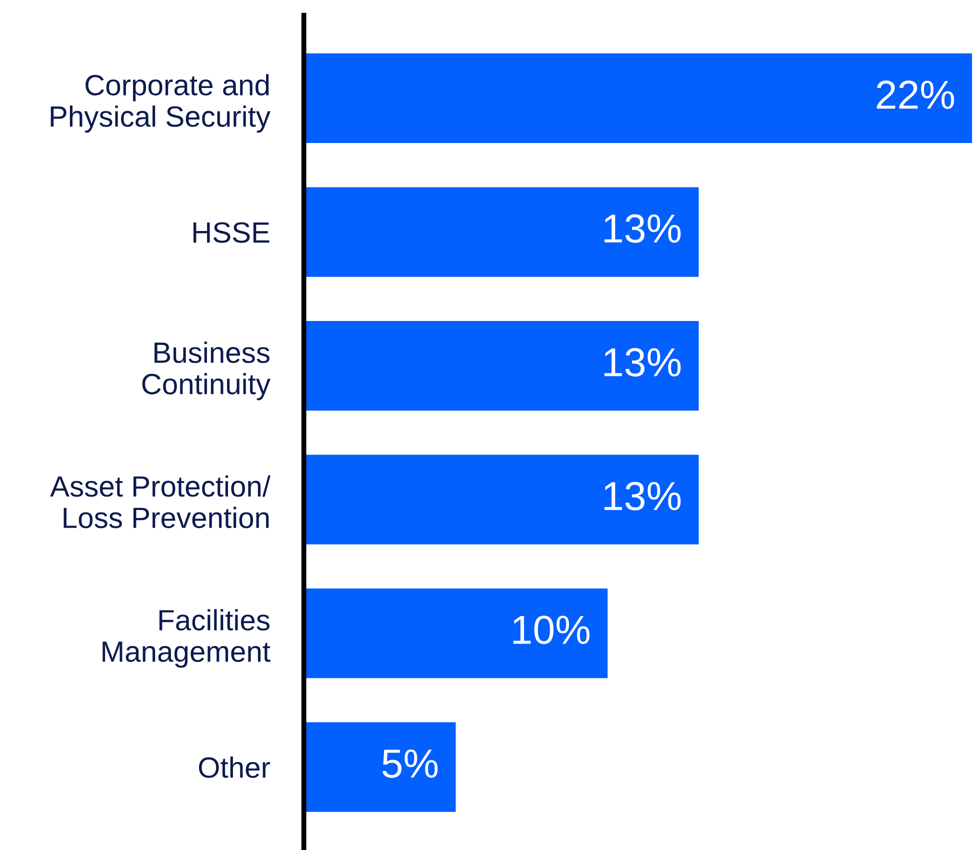 This screenshot has width=977, height=850. Describe the element at coordinates (234, 767) in the screenshot. I see `y-tick-label: Other` at that location.